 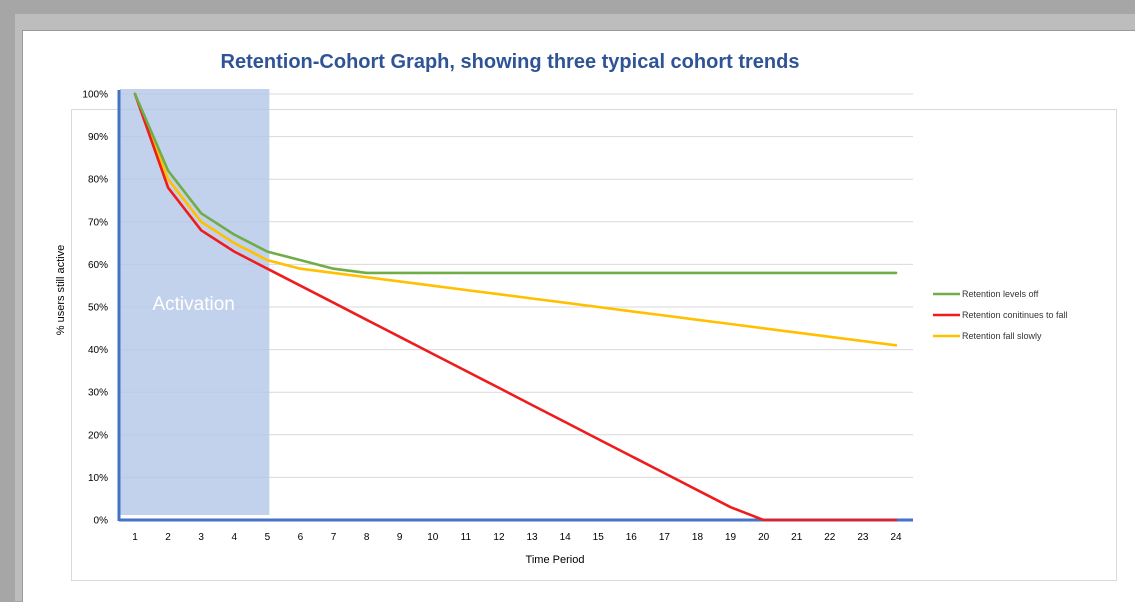 What do you see at coordinates (632, 537) in the screenshot?
I see `x-tick-label: 16` at bounding box center [632, 537].